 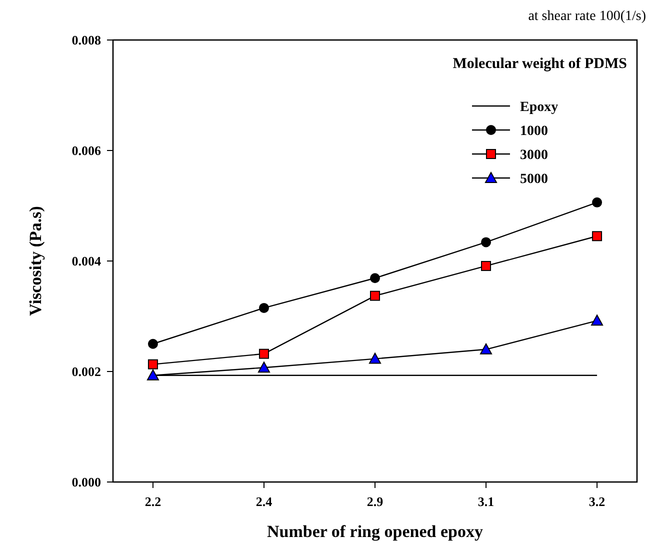 I want to click on text: at shear rate 100(1/s), so click(x=587, y=16).